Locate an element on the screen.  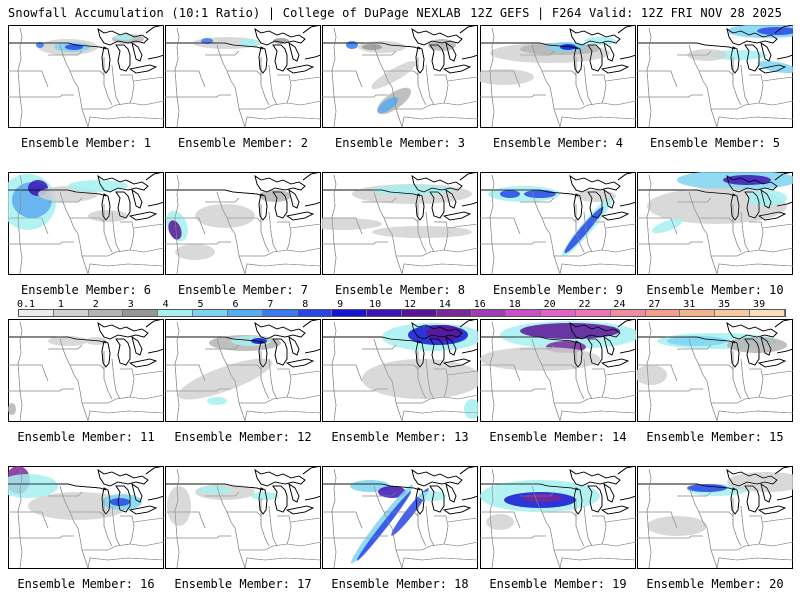
ensemble-member-caption: Ensemble Member: 8 is located at coordinates (400, 290).